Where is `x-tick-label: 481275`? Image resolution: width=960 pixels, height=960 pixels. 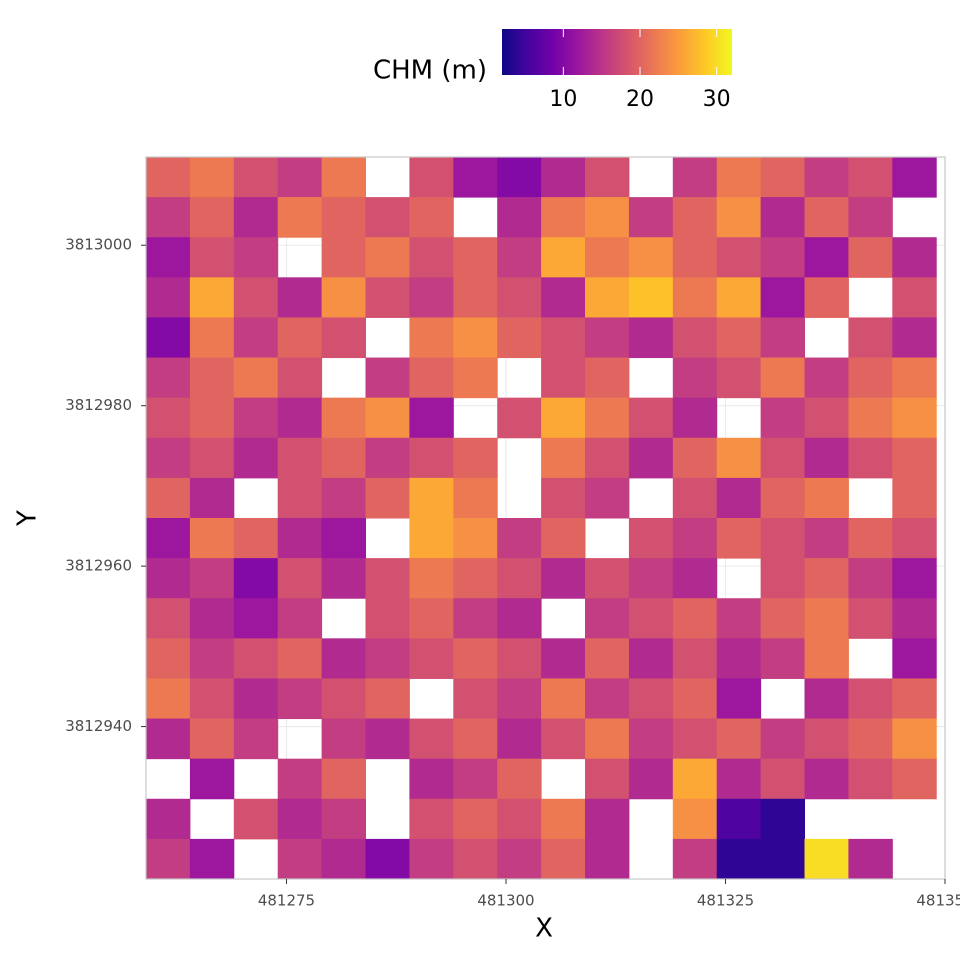 x-tick-label: 481275 is located at coordinates (286, 901).